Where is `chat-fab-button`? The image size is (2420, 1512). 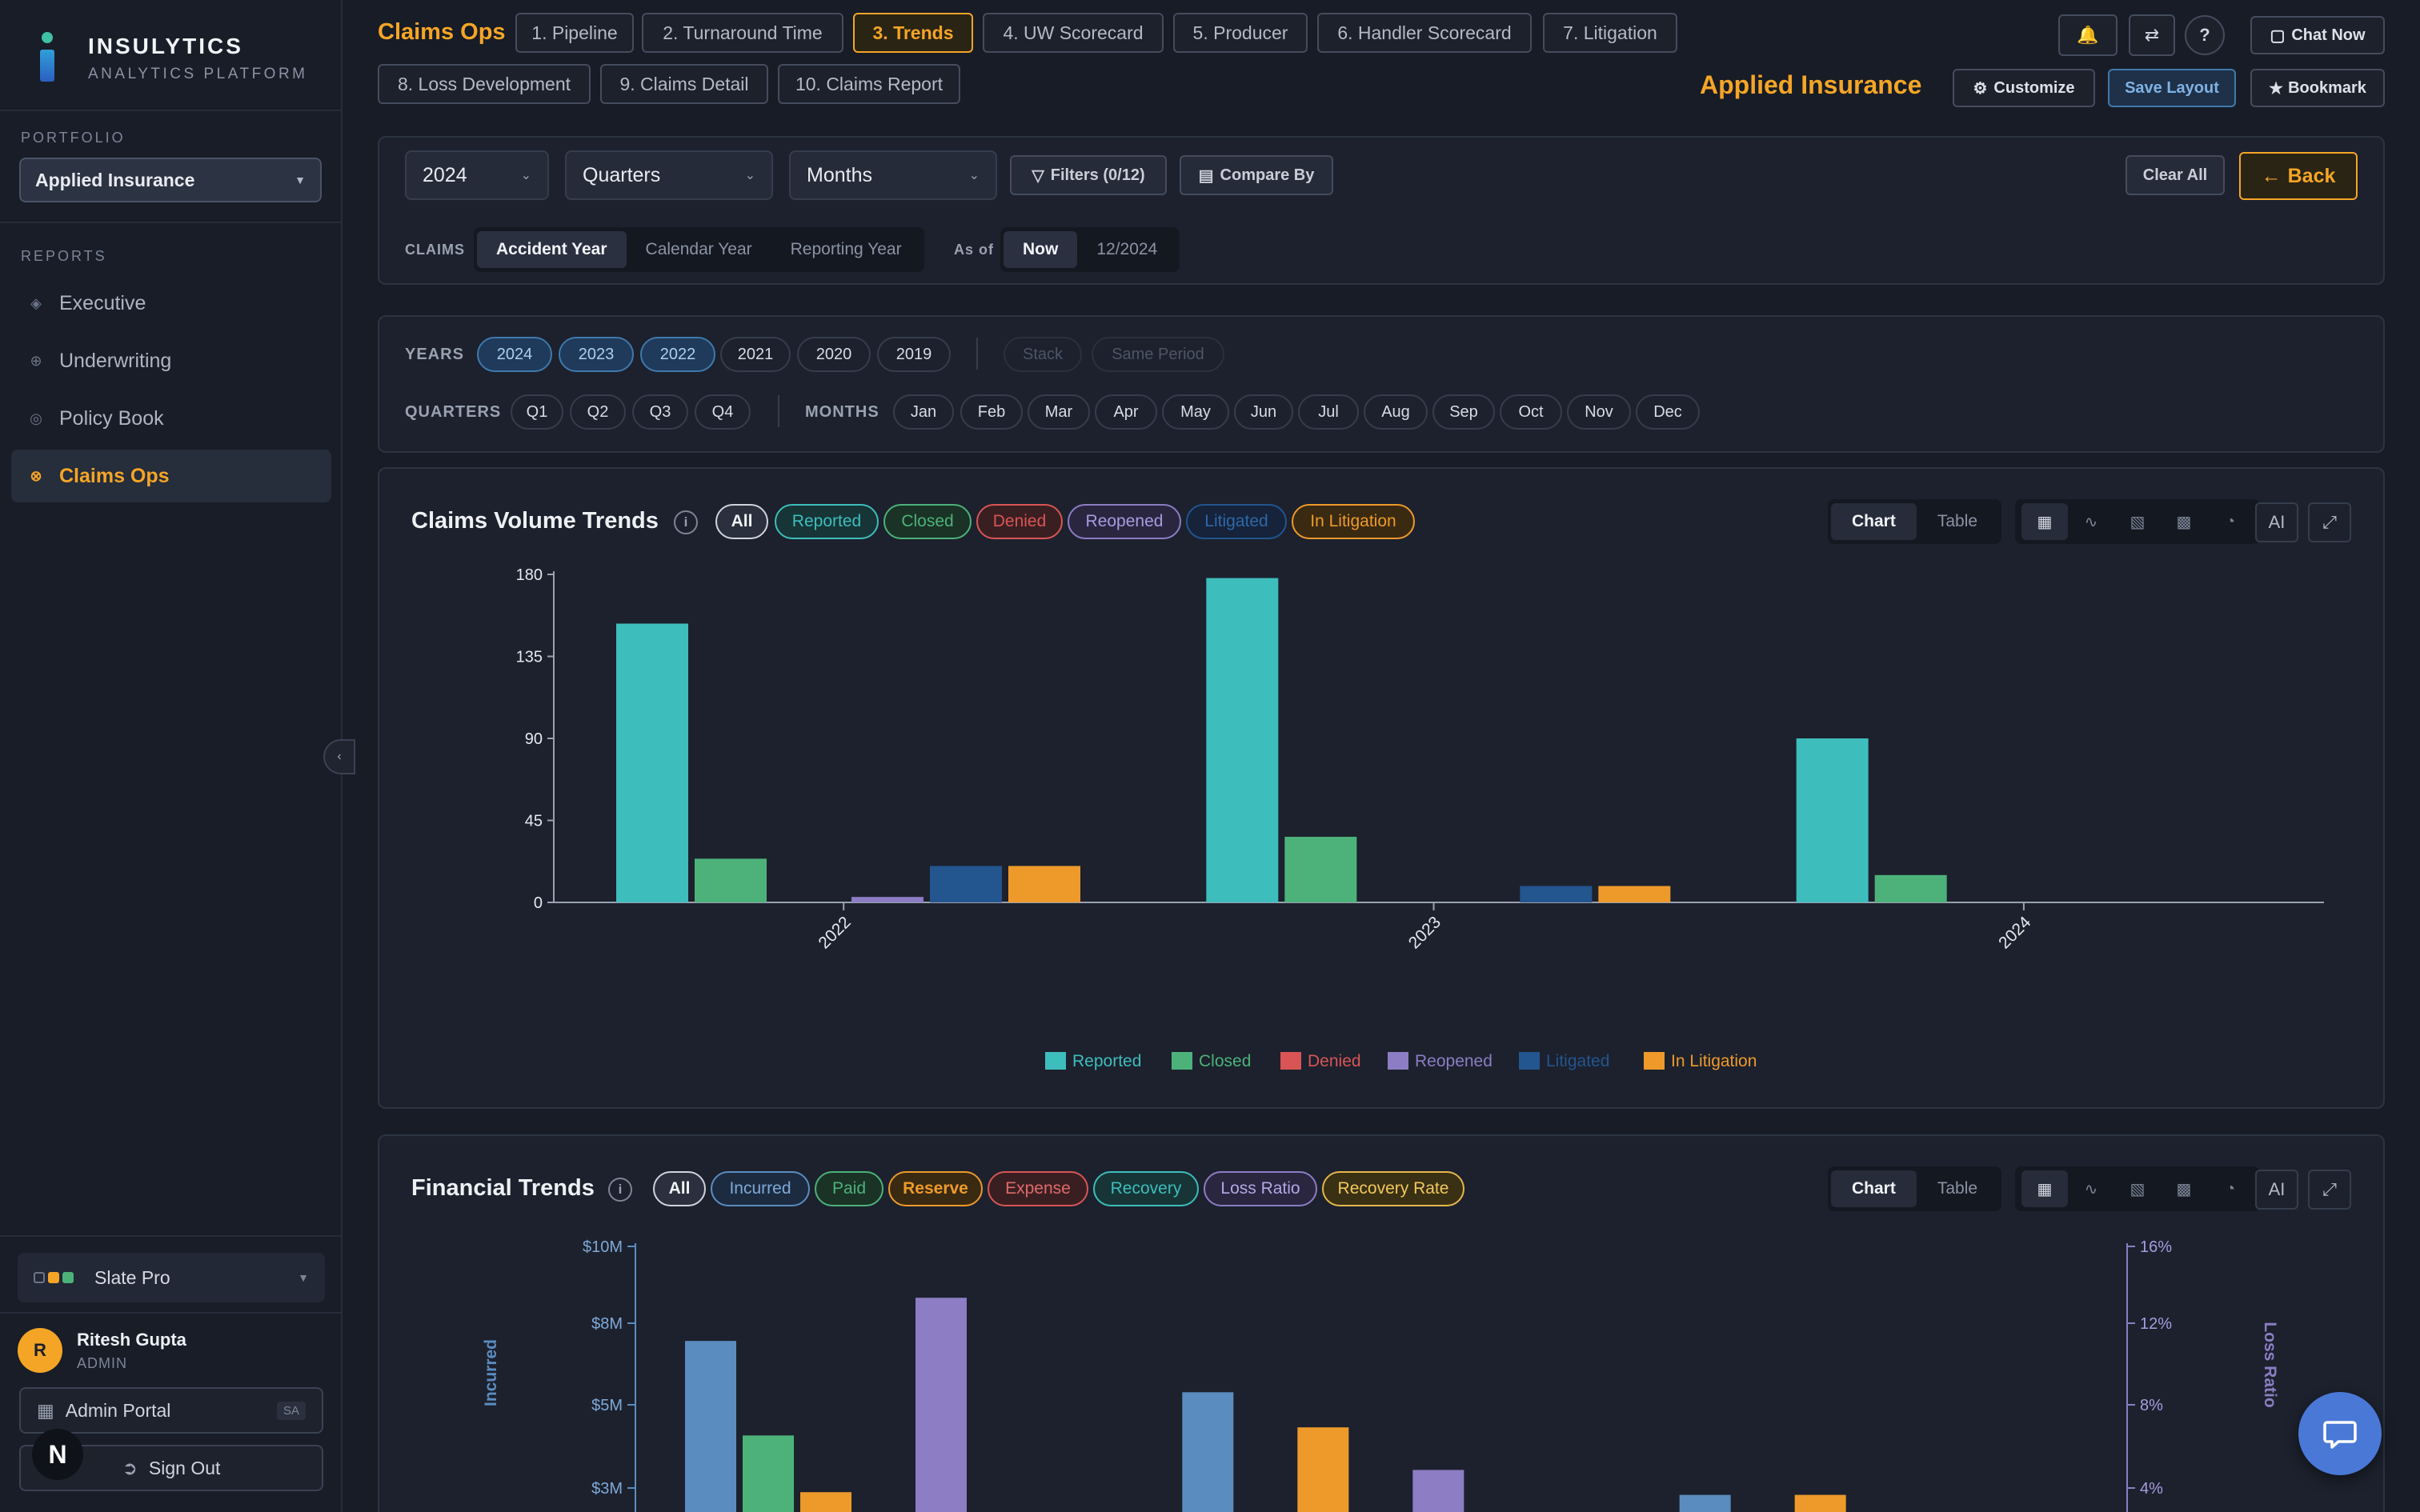
chat-fab-button is located at coordinates (2340, 1433).